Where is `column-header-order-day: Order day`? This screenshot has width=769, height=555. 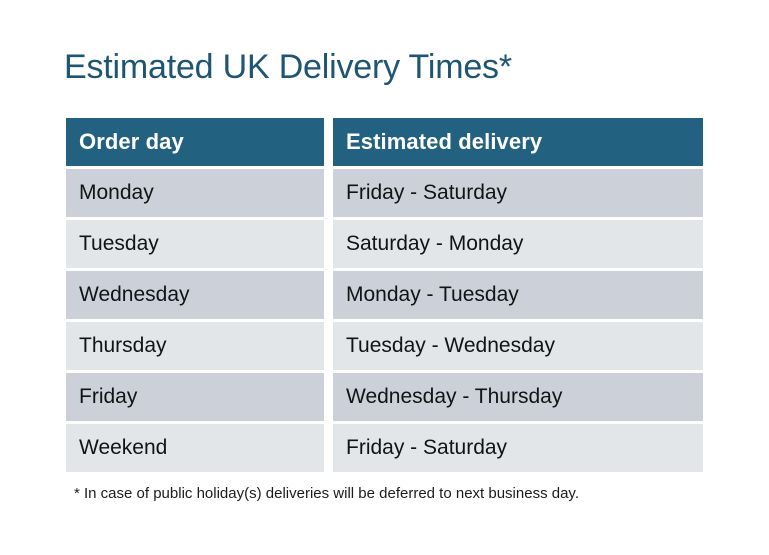
column-header-order-day: Order day is located at coordinates (195, 142).